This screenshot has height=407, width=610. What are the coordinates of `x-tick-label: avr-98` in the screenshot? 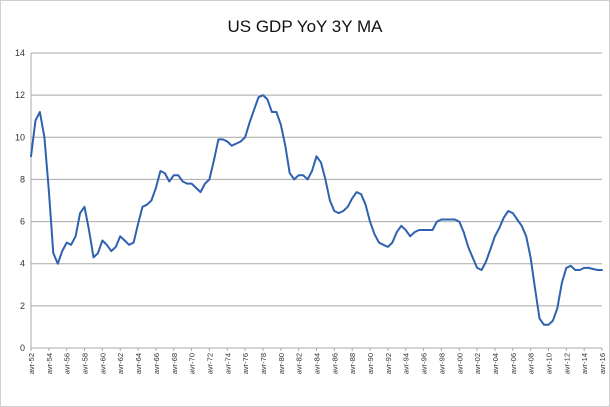 It's located at (441, 363).